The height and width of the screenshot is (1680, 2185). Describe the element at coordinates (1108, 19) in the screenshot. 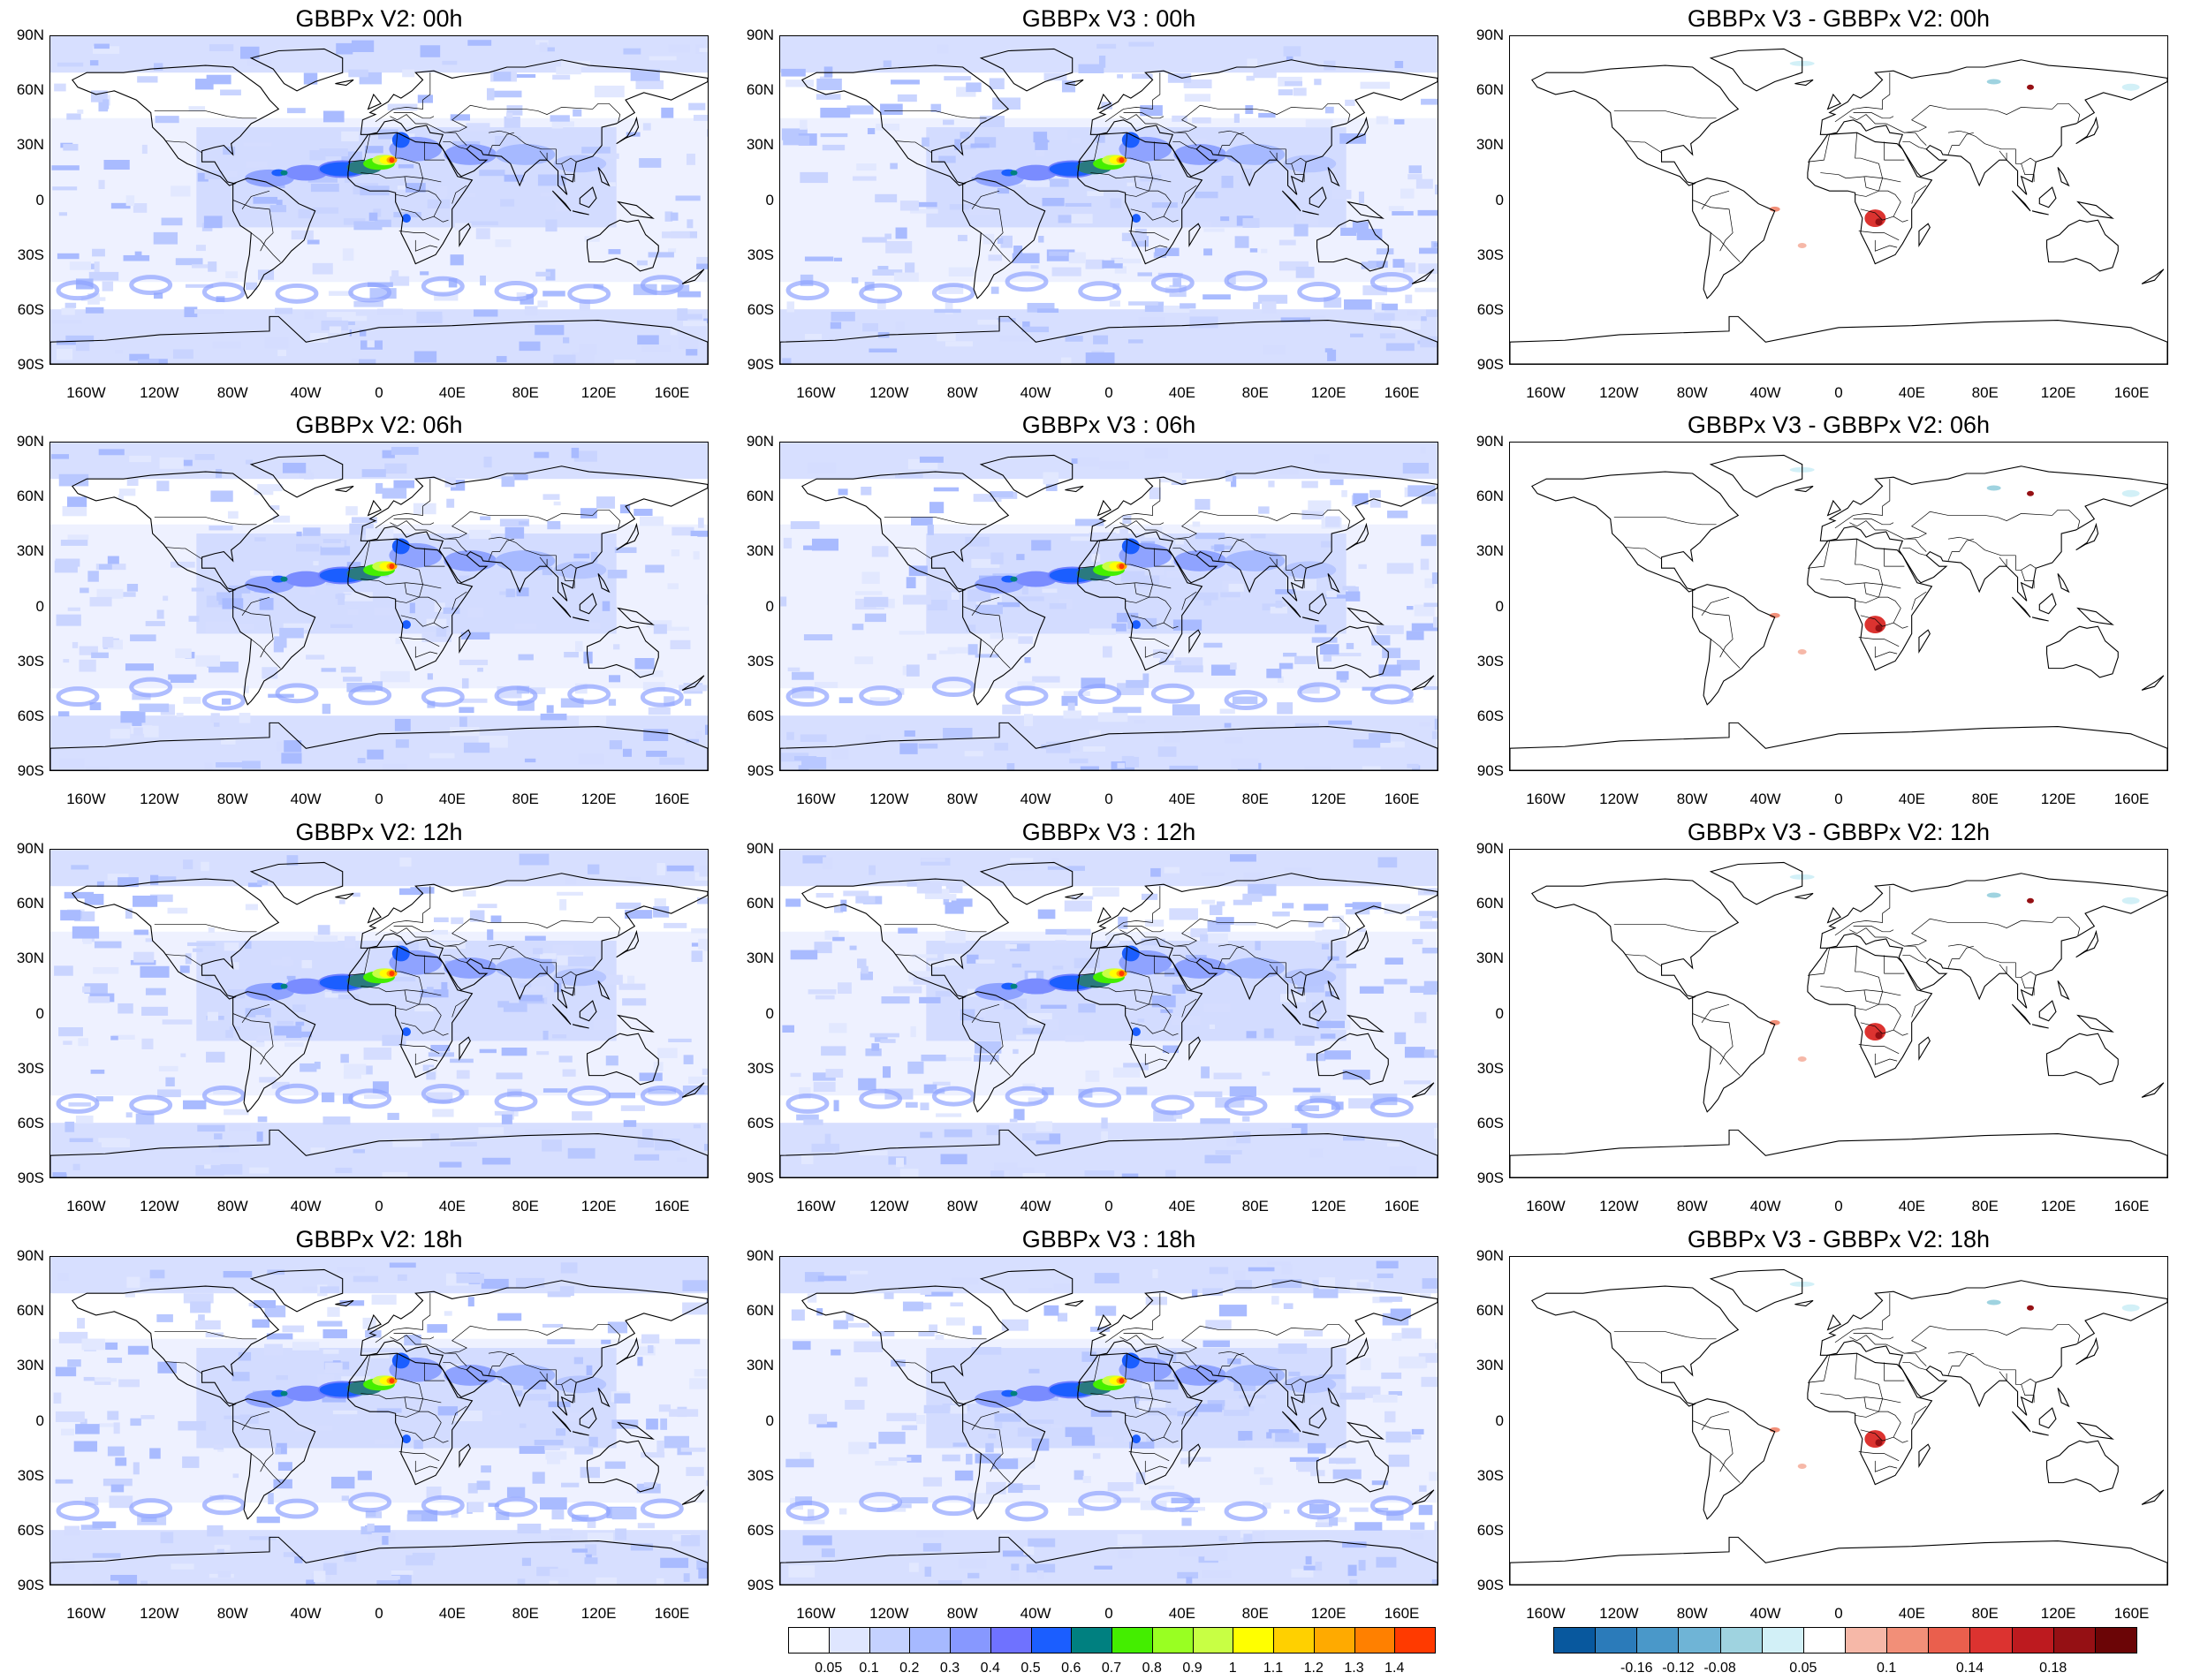

I see `panel-title: GBBPx V3 : 00h` at that location.